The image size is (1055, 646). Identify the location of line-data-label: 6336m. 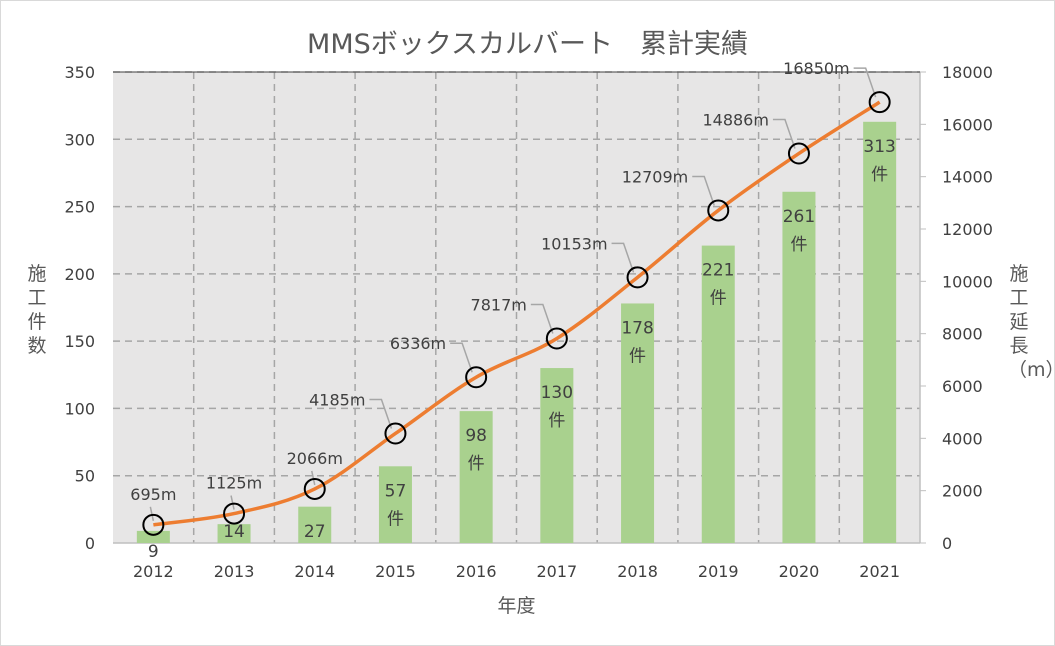
(418, 343).